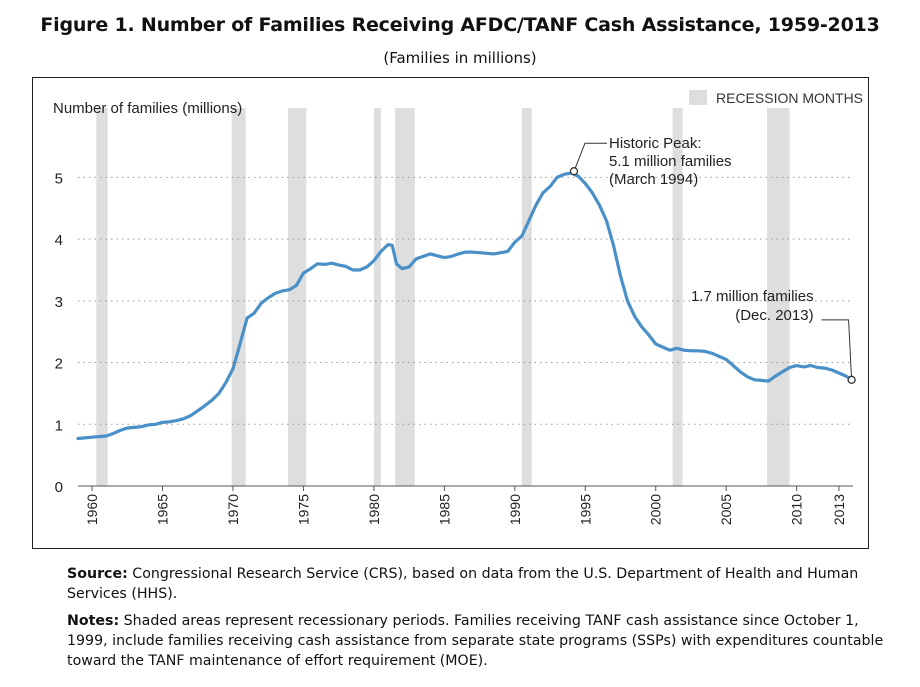 The height and width of the screenshot is (687, 920). What do you see at coordinates (574, 171) in the screenshot?
I see `peak-marker` at bounding box center [574, 171].